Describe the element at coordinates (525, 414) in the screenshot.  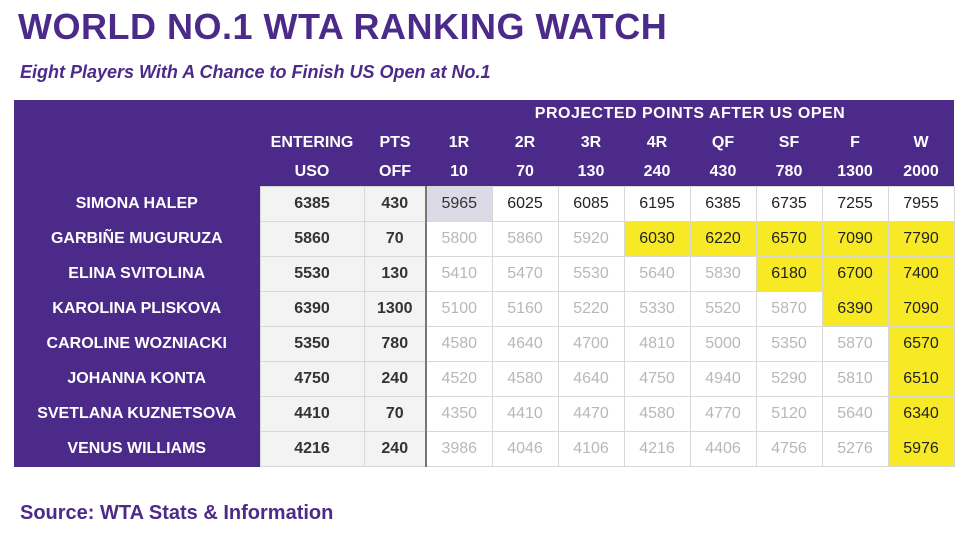
I see `projected-points-cell: 4410` at that location.